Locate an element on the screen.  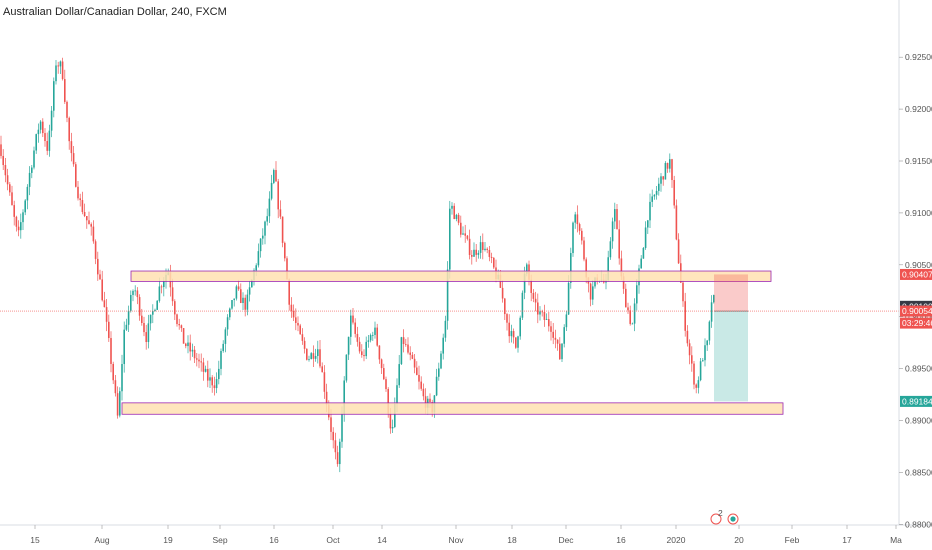
time-axis: 15 Aug 19 Sep 16 Oct 14 Nov 18 Dec 16 2020 20 Feb 17 Ma is located at coordinates (466, 535).